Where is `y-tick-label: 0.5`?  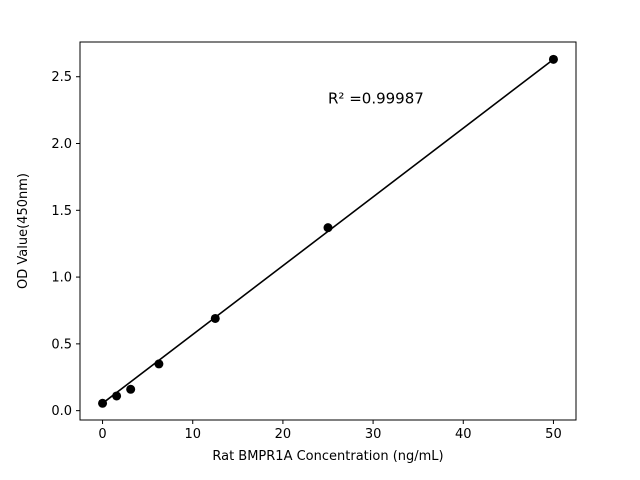 y-tick-label: 0.5 is located at coordinates (61, 344).